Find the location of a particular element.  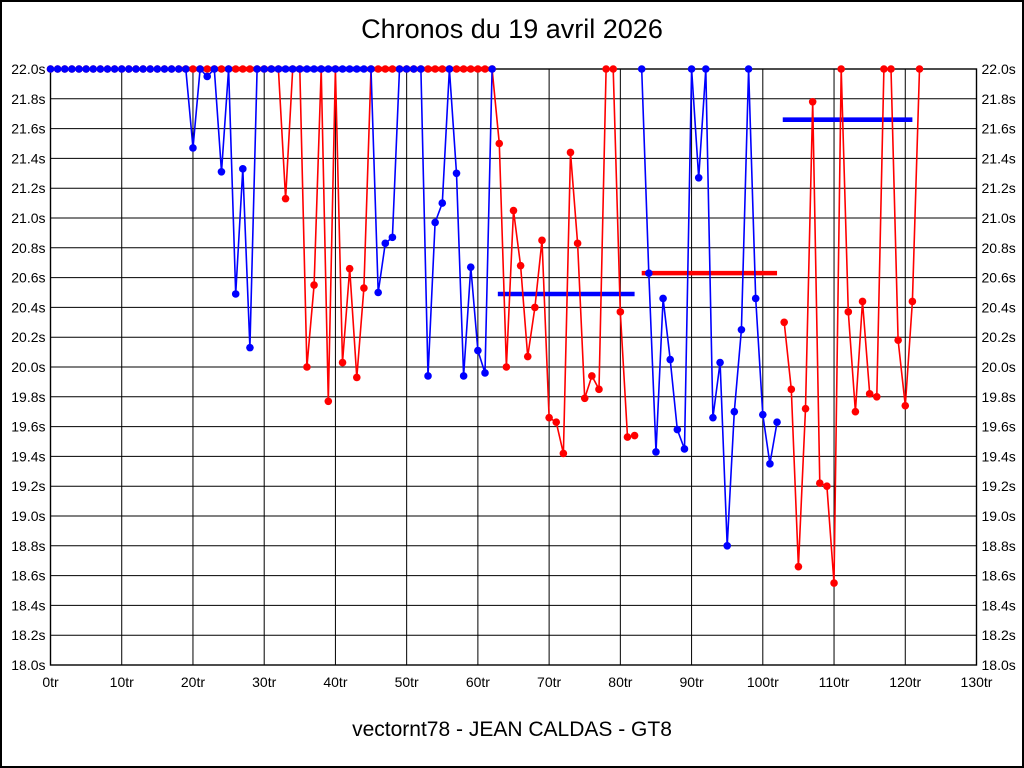

y-tick-label-right: 18.2s is located at coordinates (999, 635).